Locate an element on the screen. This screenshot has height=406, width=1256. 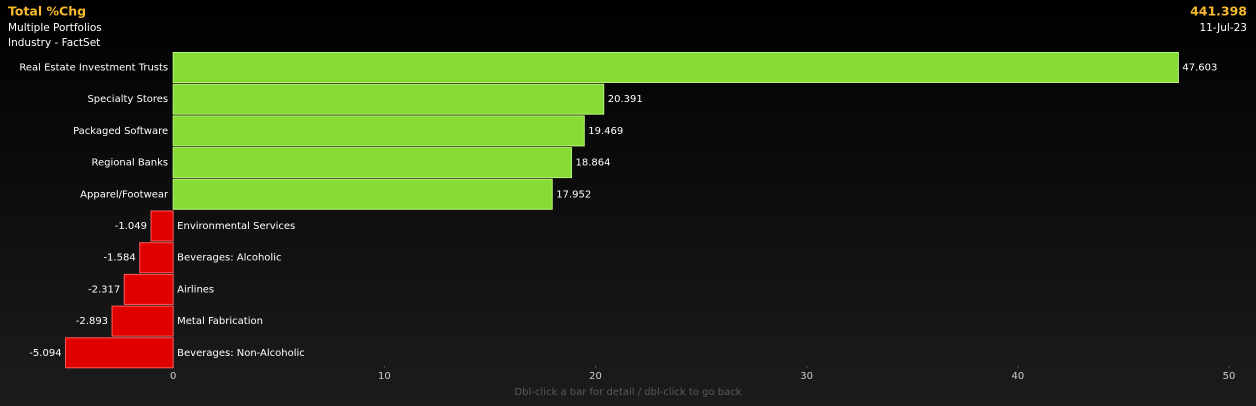
category-label: Beverages: Non-Alcoholic is located at coordinates (241, 353).